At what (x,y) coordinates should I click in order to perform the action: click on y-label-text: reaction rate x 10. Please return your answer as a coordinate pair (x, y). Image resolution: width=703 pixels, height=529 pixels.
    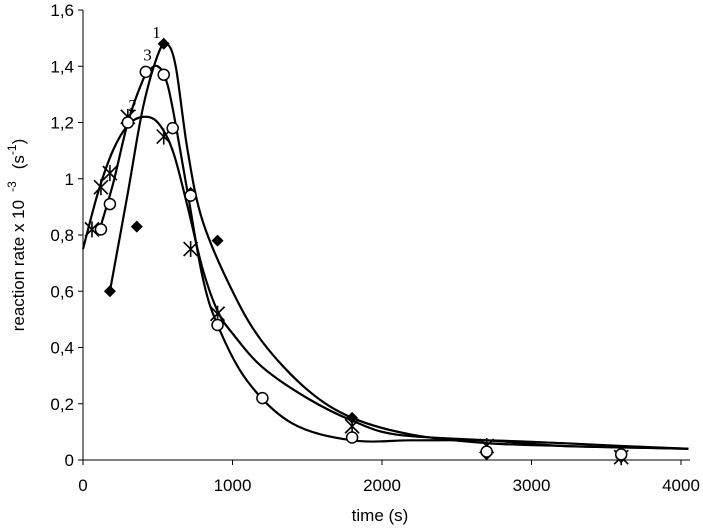
    Looking at the image, I should click on (18, 265).